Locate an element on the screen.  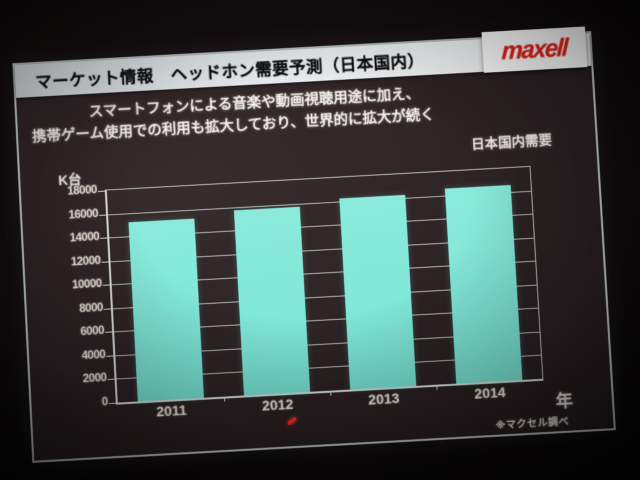
x-axis-label-2013: 2013 is located at coordinates (383, 398).